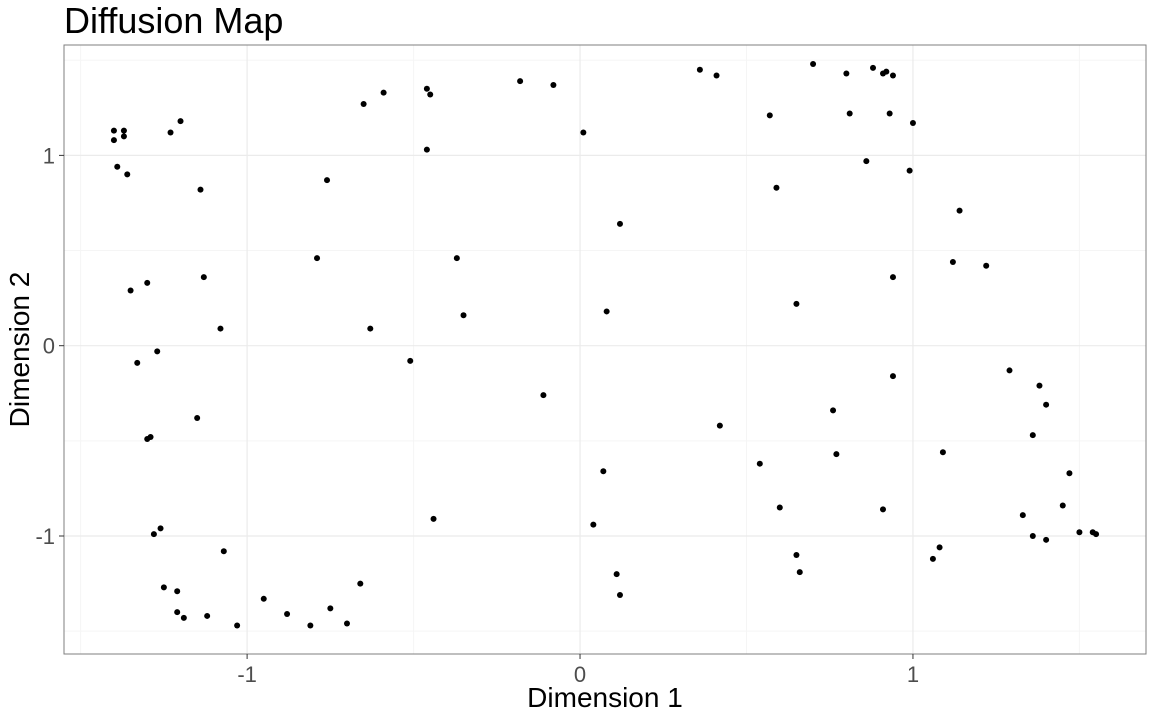 The image size is (1152, 720). I want to click on y-tick-label: 0, so click(49, 346).